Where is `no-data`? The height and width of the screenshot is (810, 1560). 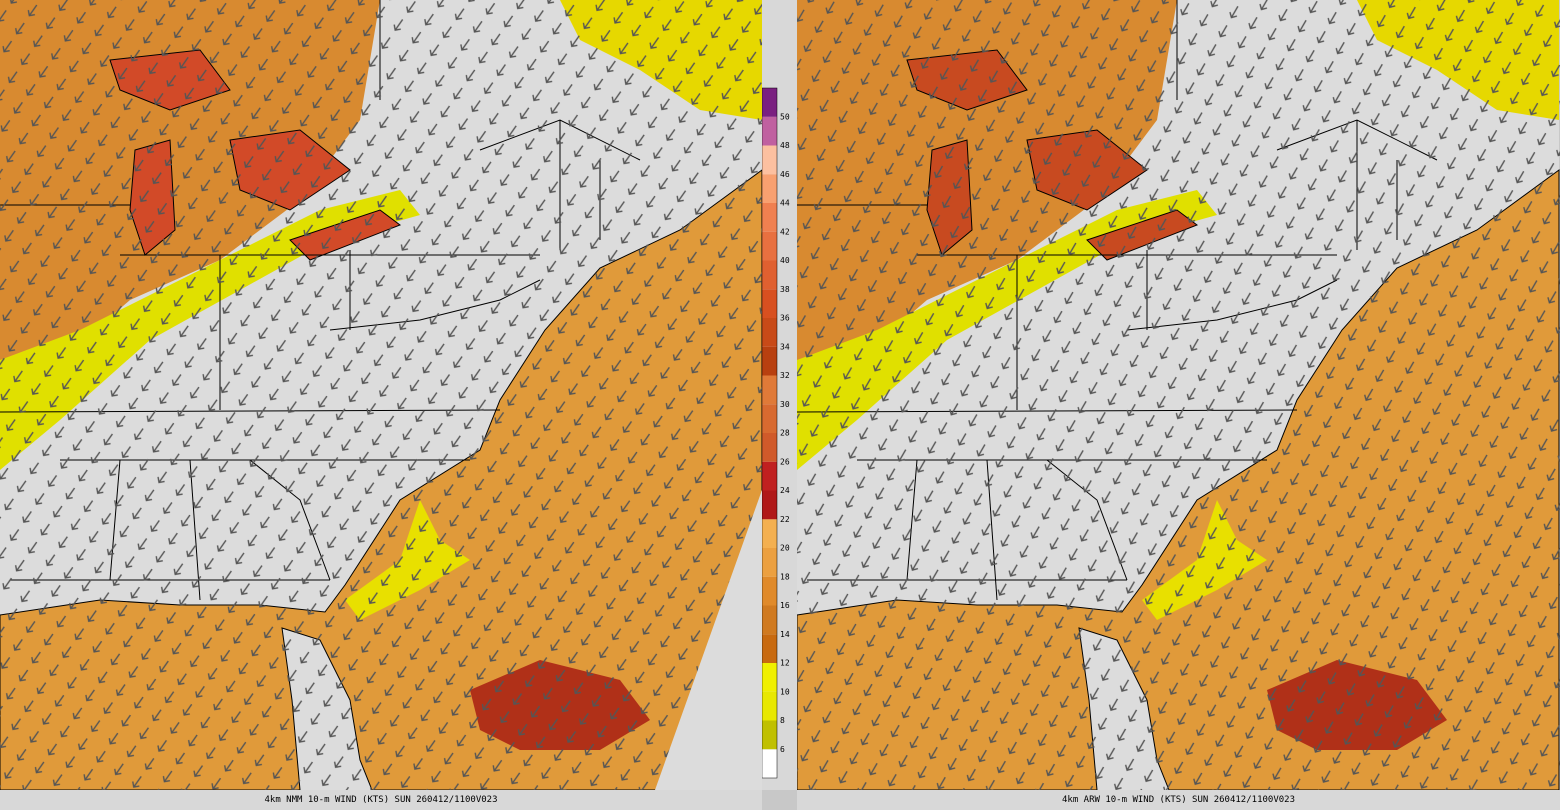
no-data is located at coordinates (708, 640).